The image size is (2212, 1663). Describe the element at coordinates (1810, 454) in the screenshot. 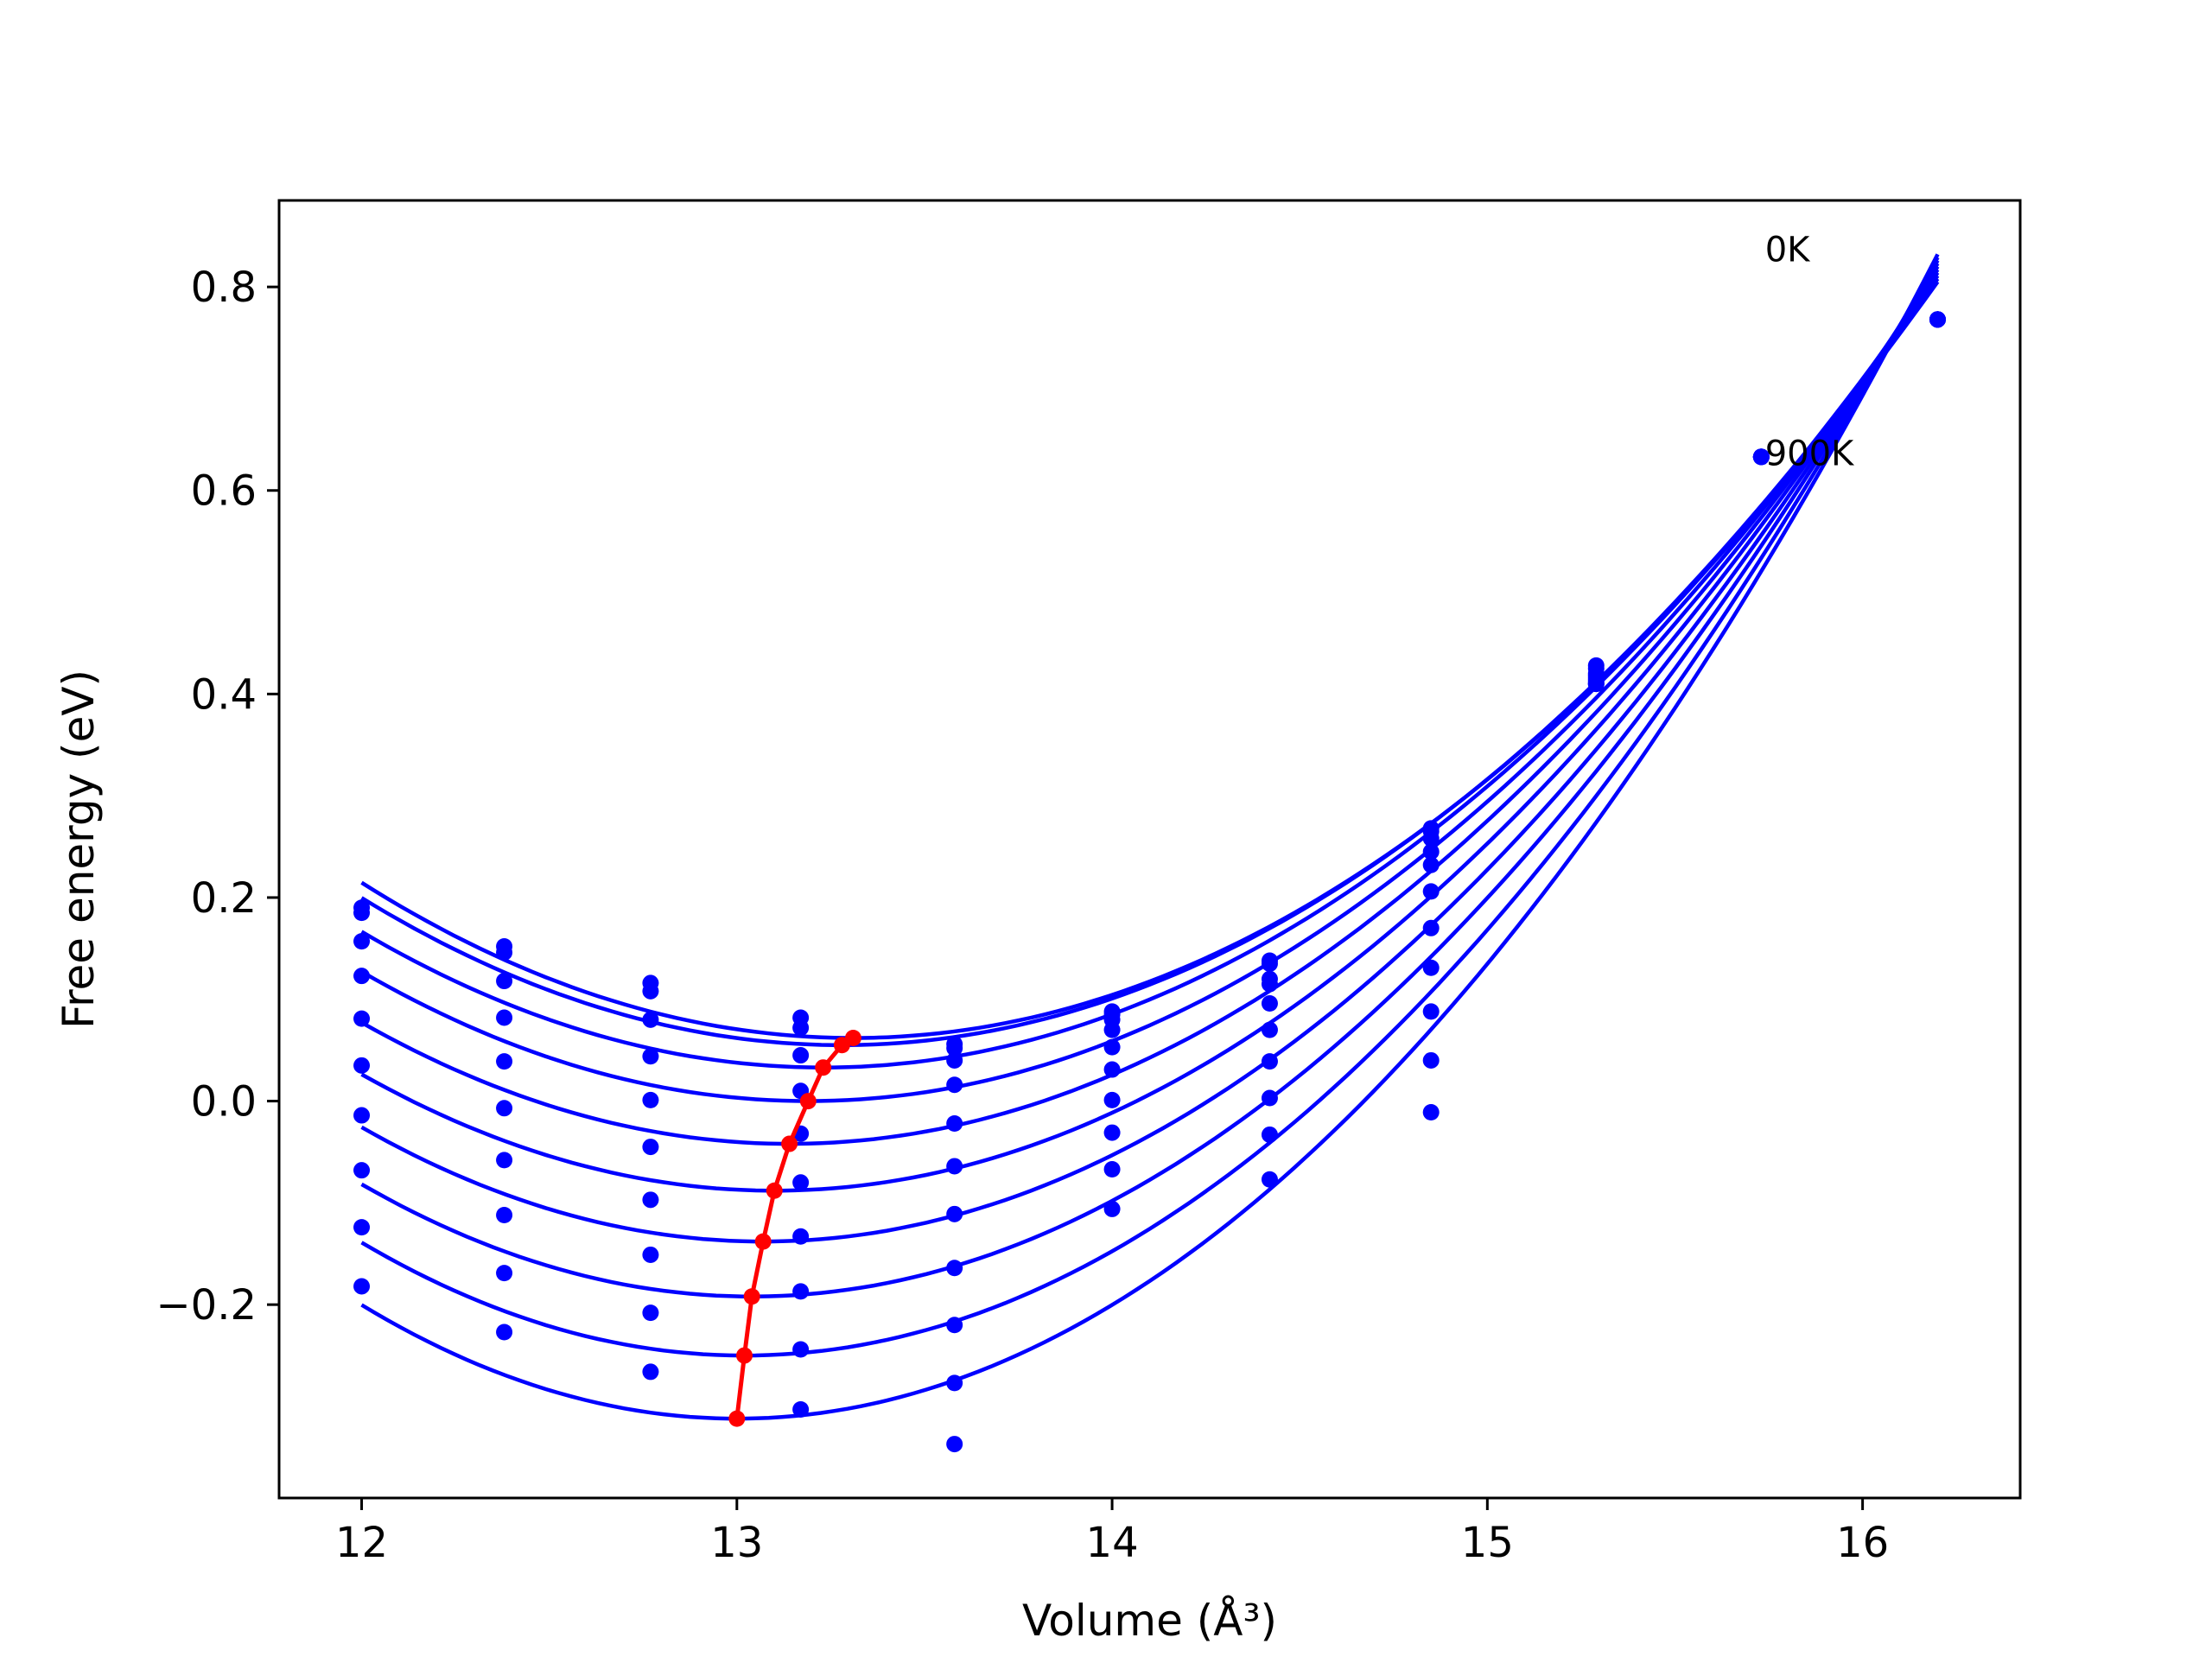

I see `annotation-label: 900K` at that location.